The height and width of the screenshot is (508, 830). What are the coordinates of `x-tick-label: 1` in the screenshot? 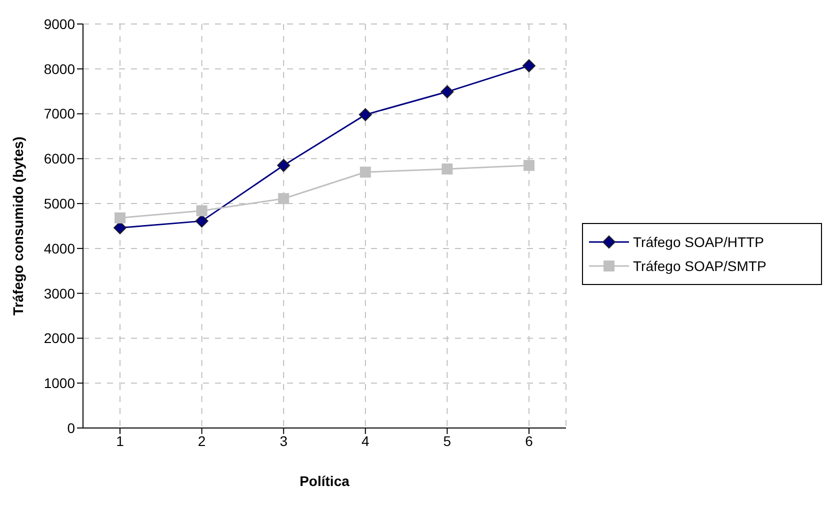 It's located at (120, 440).